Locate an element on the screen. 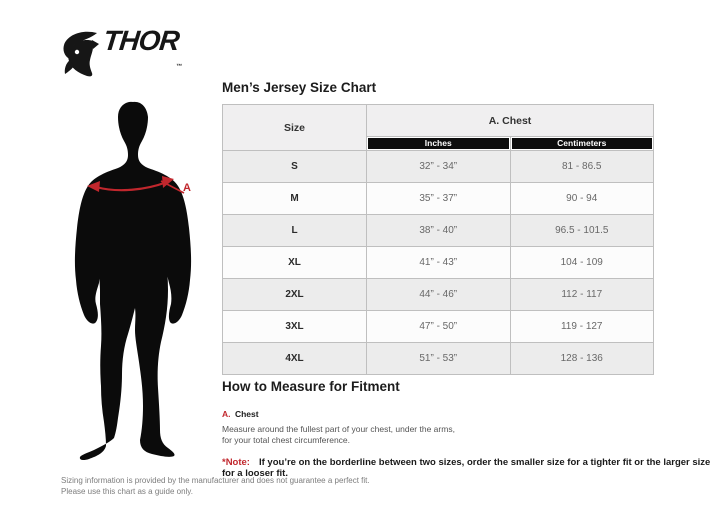 This screenshot has width=720, height=528. thor-goat-icon is located at coordinates (81, 54).